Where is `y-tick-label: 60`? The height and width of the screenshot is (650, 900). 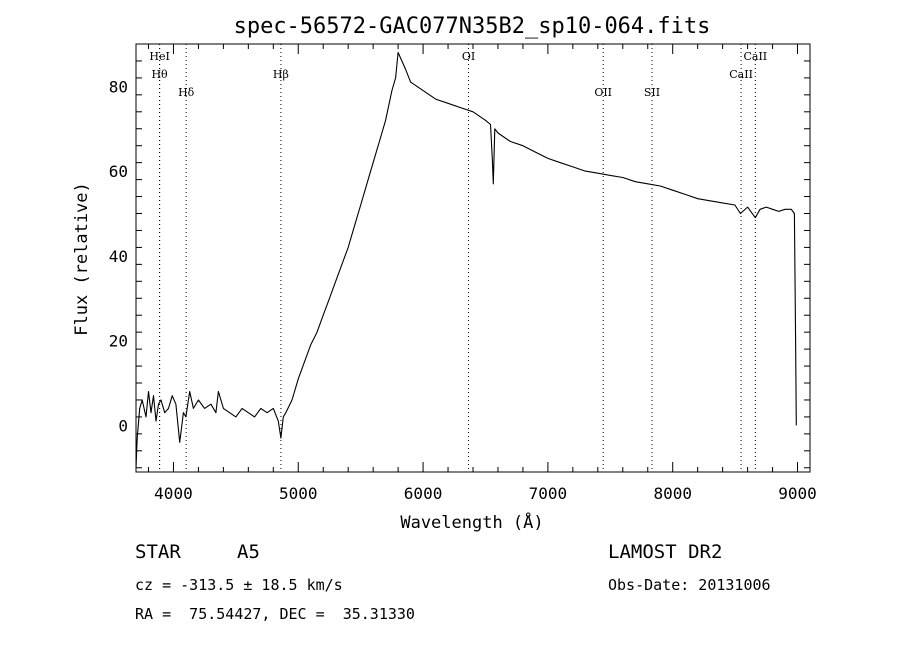
y-tick-label: 60 is located at coordinates (118, 171).